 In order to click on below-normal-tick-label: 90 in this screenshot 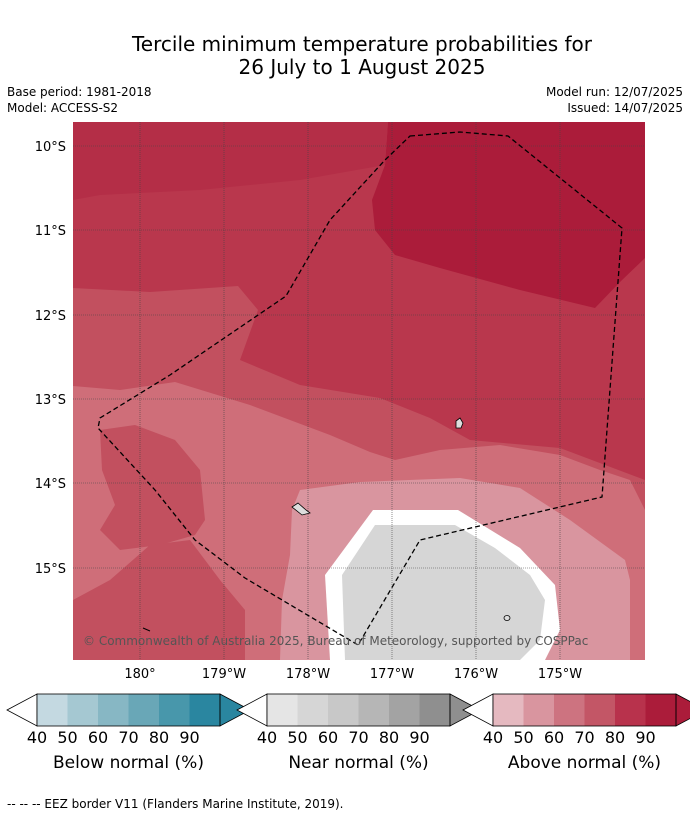, I will do `click(189, 737)`.